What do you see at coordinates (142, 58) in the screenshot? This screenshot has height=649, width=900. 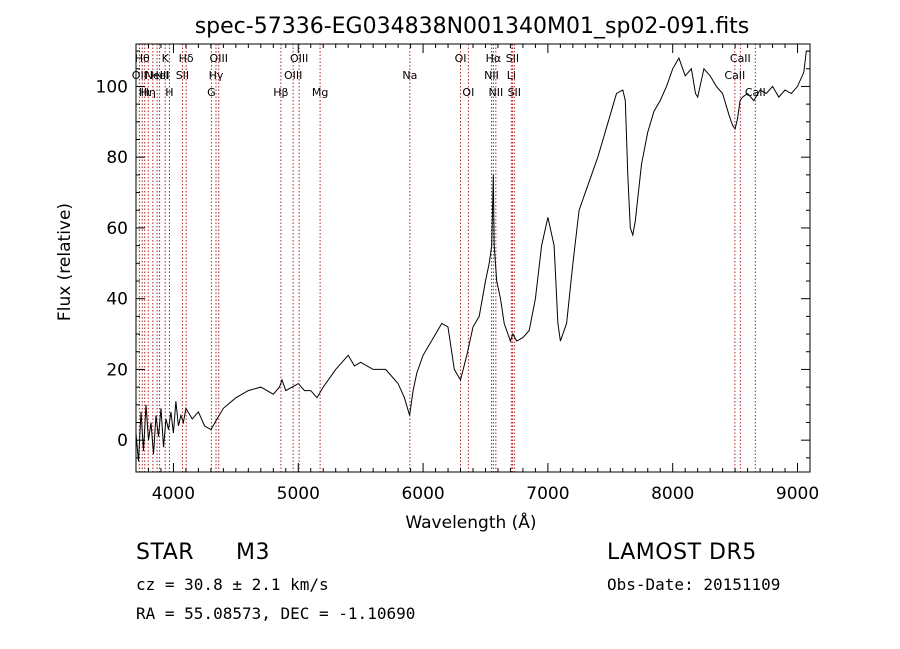 I see `spectral-line-label: Hθ` at bounding box center [142, 58].